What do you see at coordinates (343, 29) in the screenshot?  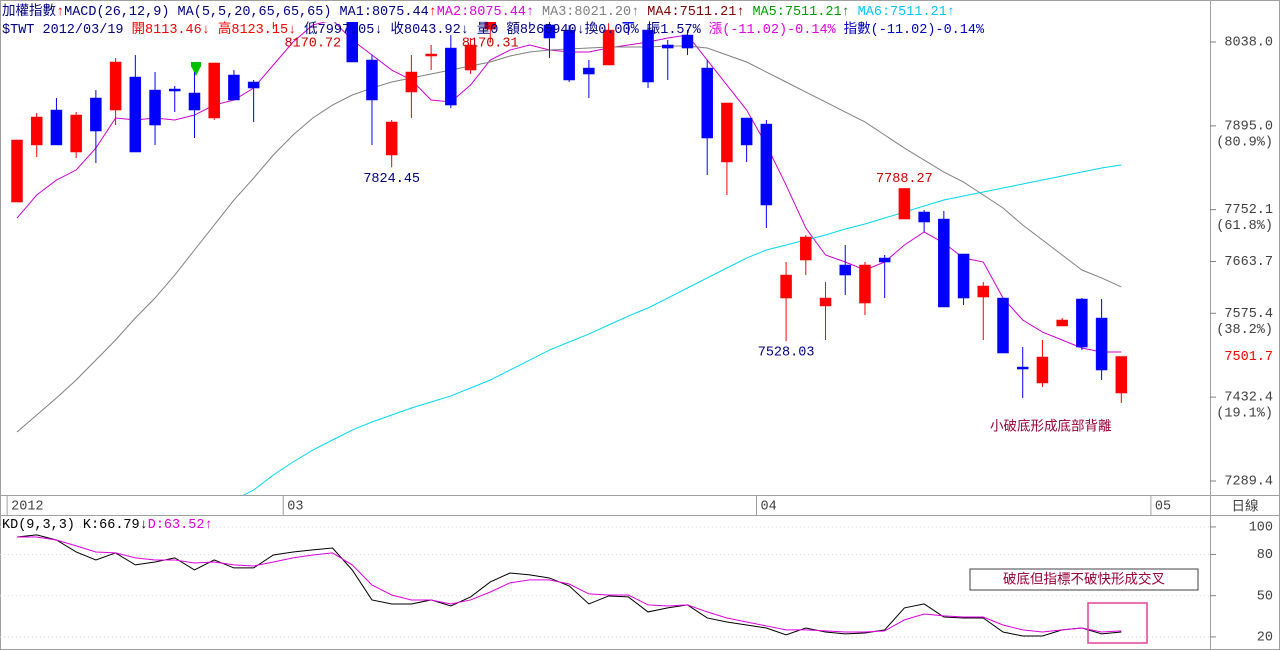 I see `header-segment: 低7997.05↓` at bounding box center [343, 29].